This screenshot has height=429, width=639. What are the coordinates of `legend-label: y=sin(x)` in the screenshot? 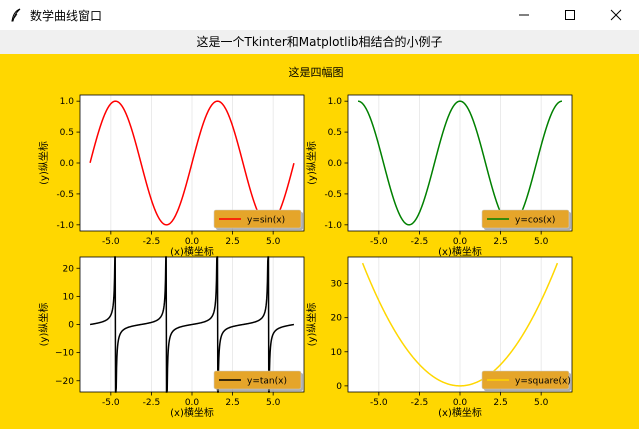 It's located at (266, 221).